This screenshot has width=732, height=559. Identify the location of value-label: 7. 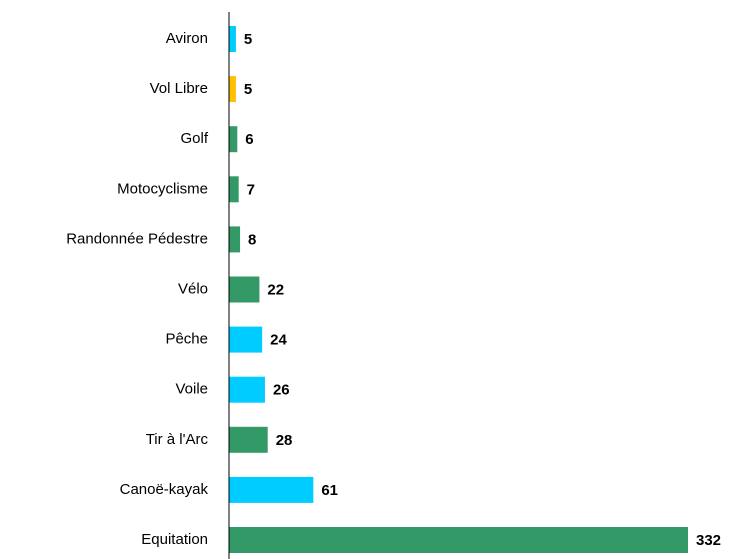
(251, 189).